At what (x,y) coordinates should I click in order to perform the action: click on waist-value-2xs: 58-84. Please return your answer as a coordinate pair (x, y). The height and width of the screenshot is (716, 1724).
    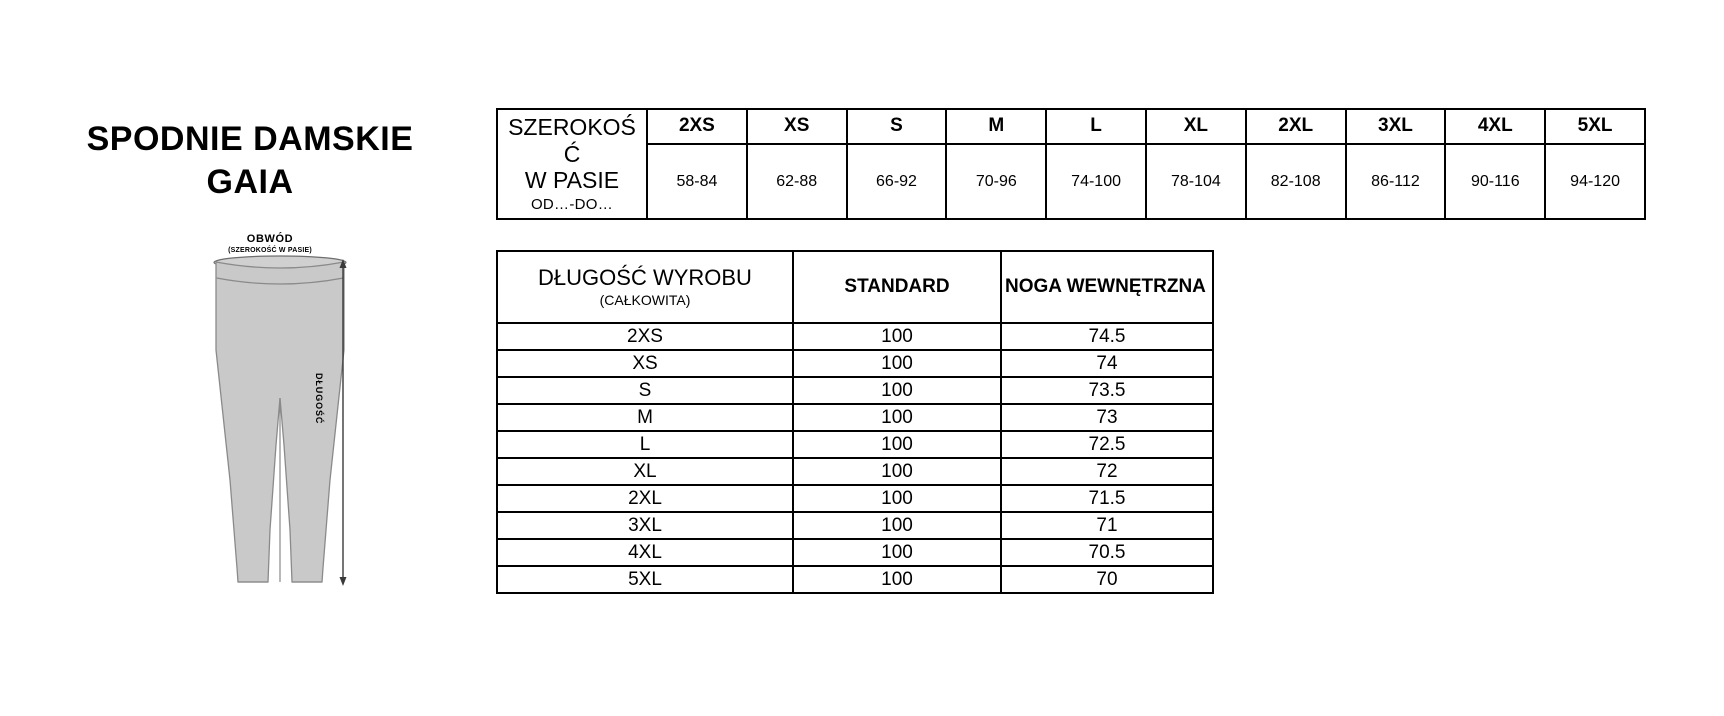
    Looking at the image, I should click on (697, 181).